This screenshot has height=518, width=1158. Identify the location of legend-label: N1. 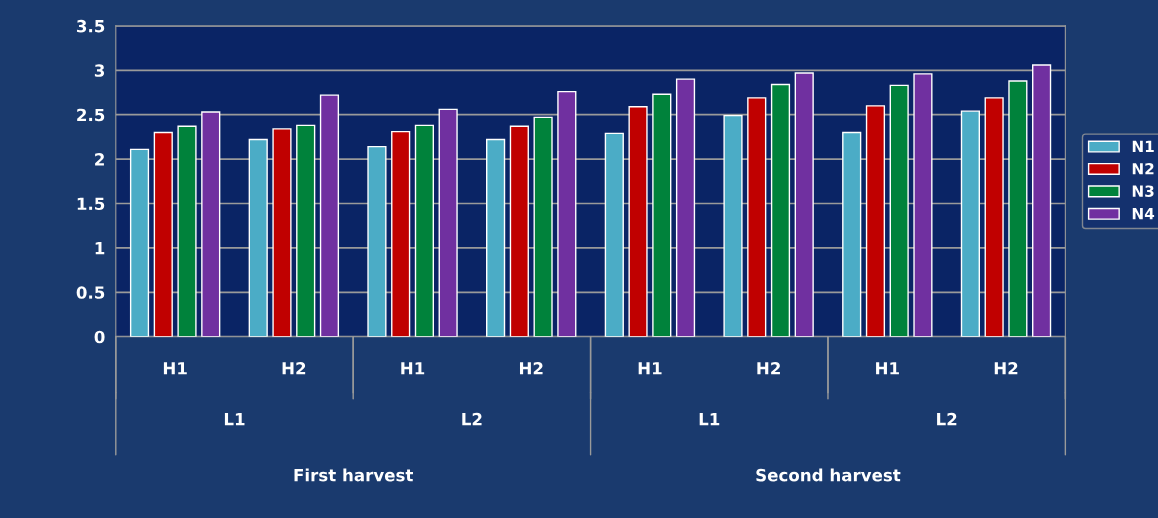
(1143, 146).